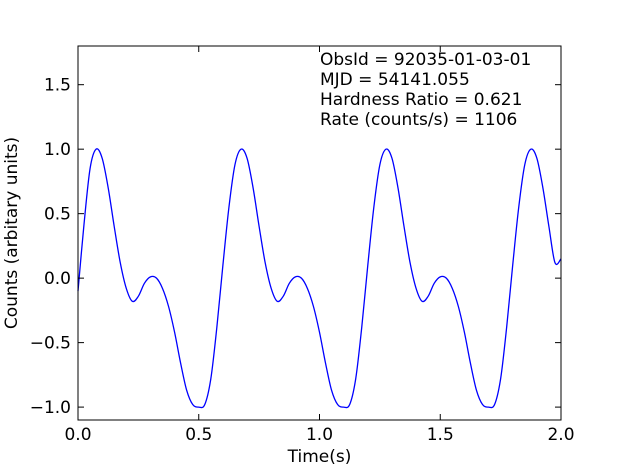  I want to click on x-tick-label: 1.5, so click(440, 435).